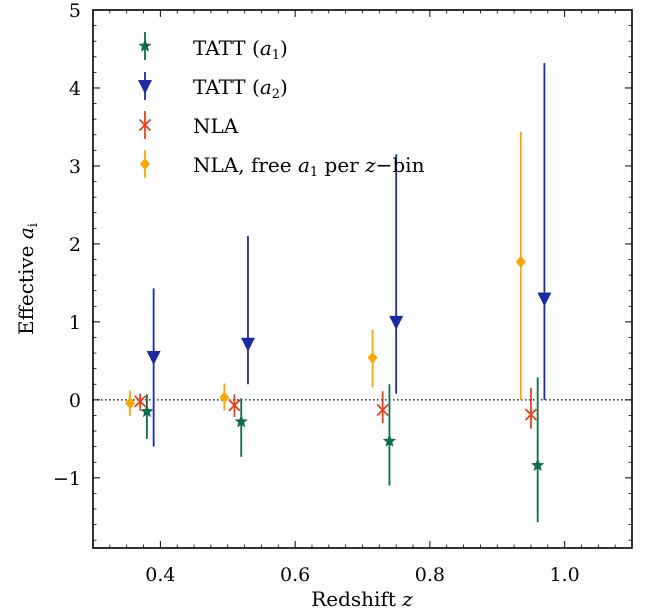 This screenshot has height=613, width=650. I want to click on legend-marker-triangle-icon, so click(145, 86).